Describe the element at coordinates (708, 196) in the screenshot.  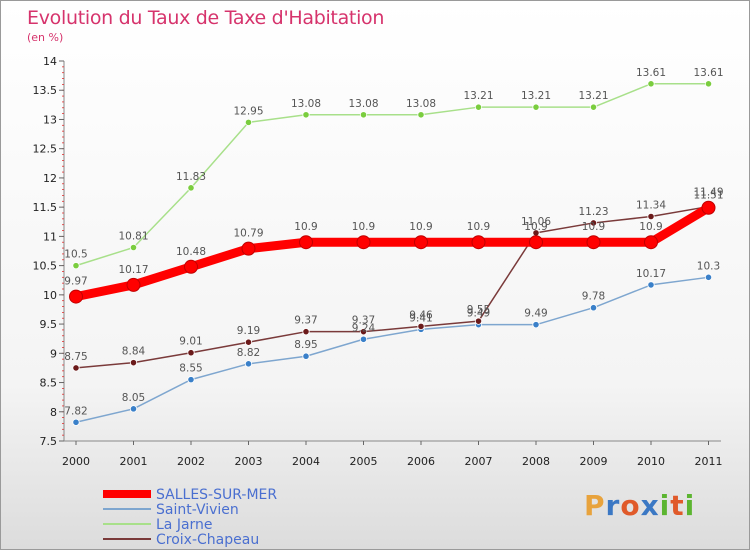
I see `data-label: 11.51` at that location.